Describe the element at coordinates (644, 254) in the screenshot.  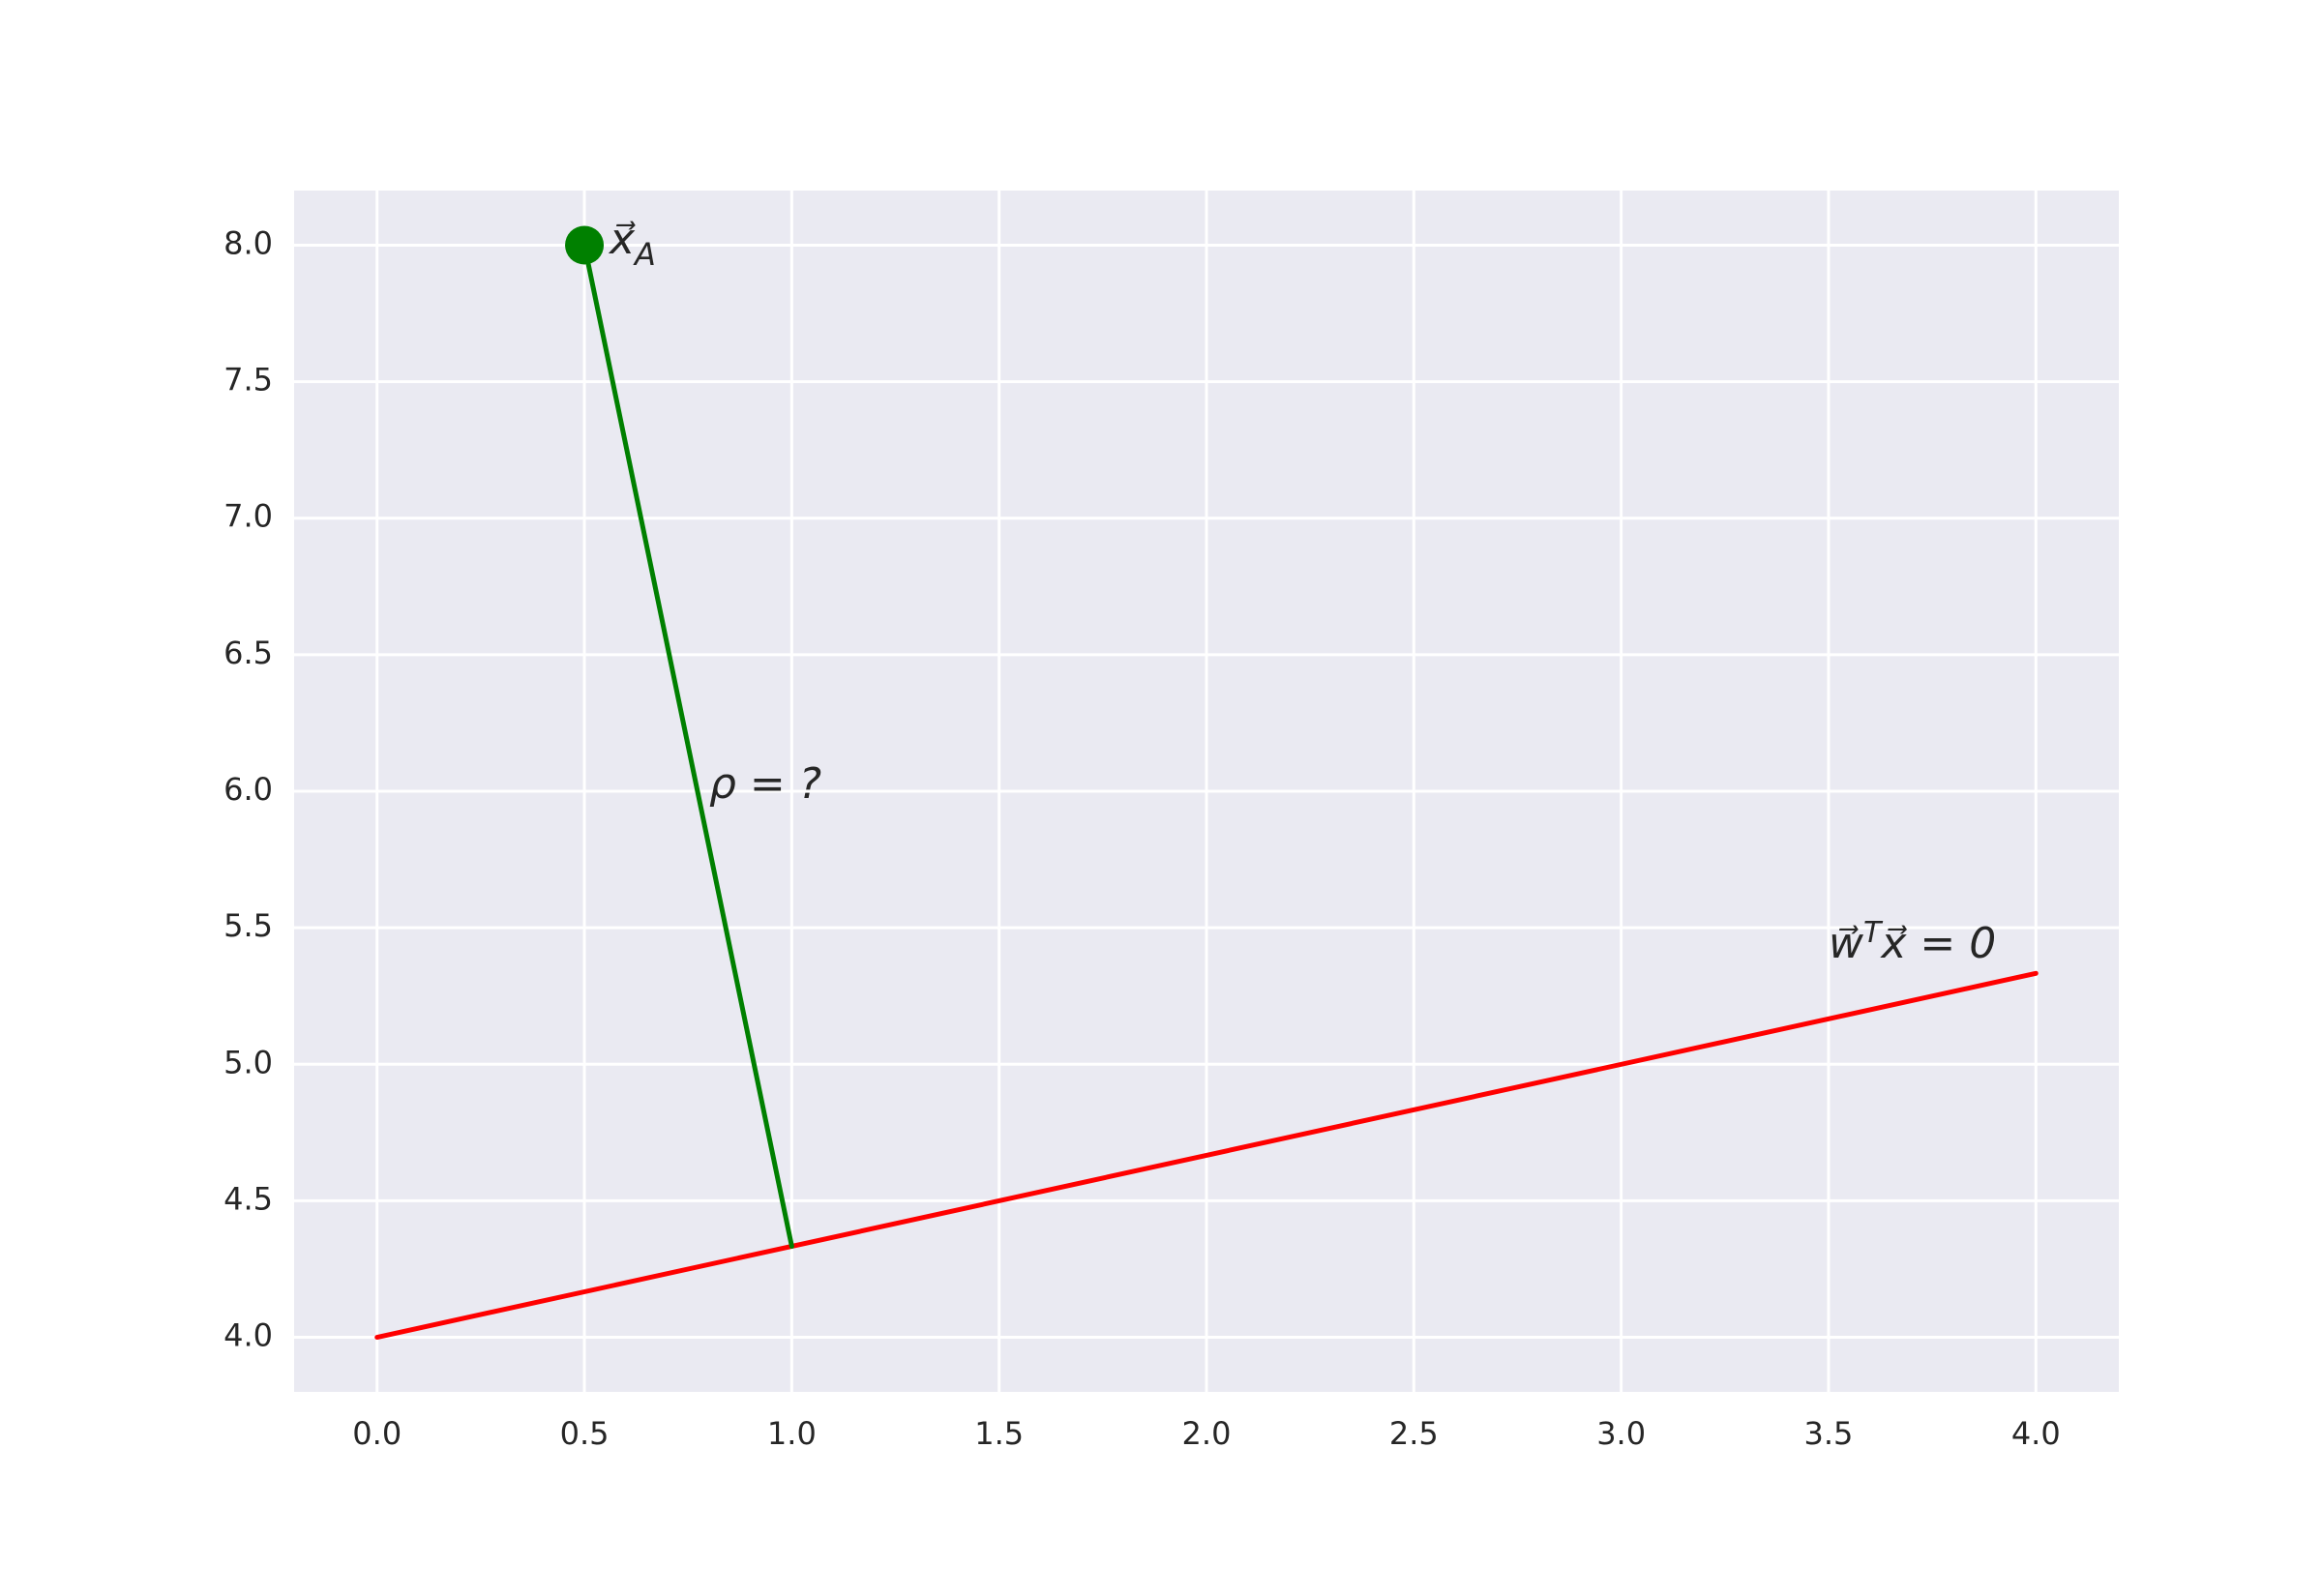
I see `annotation-sub: A` at that location.